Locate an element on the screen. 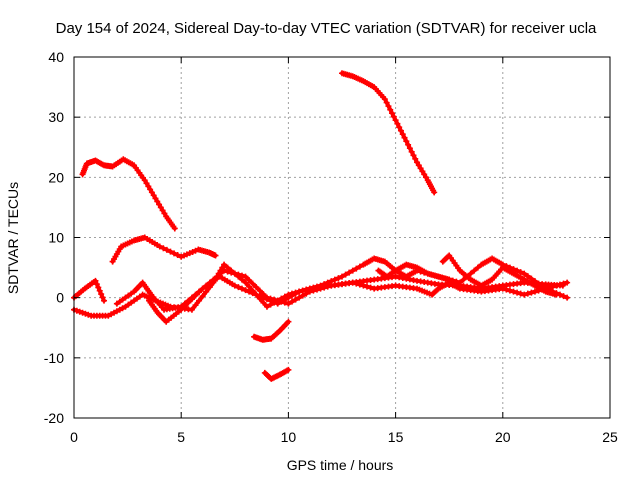 This screenshot has width=640, height=480. x-tick-label: 25 is located at coordinates (610, 437).